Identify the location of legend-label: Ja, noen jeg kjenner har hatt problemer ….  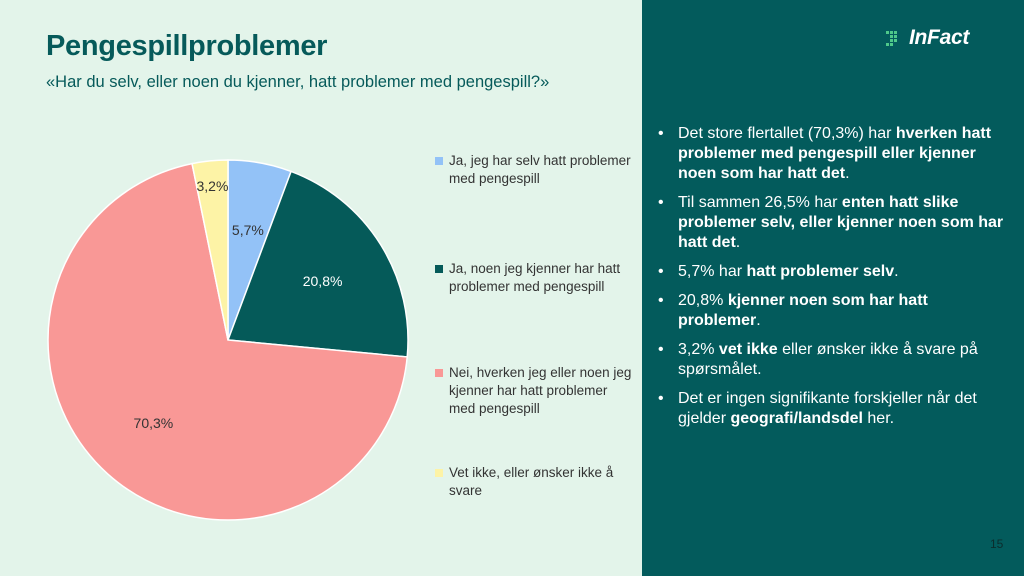
(535, 277).